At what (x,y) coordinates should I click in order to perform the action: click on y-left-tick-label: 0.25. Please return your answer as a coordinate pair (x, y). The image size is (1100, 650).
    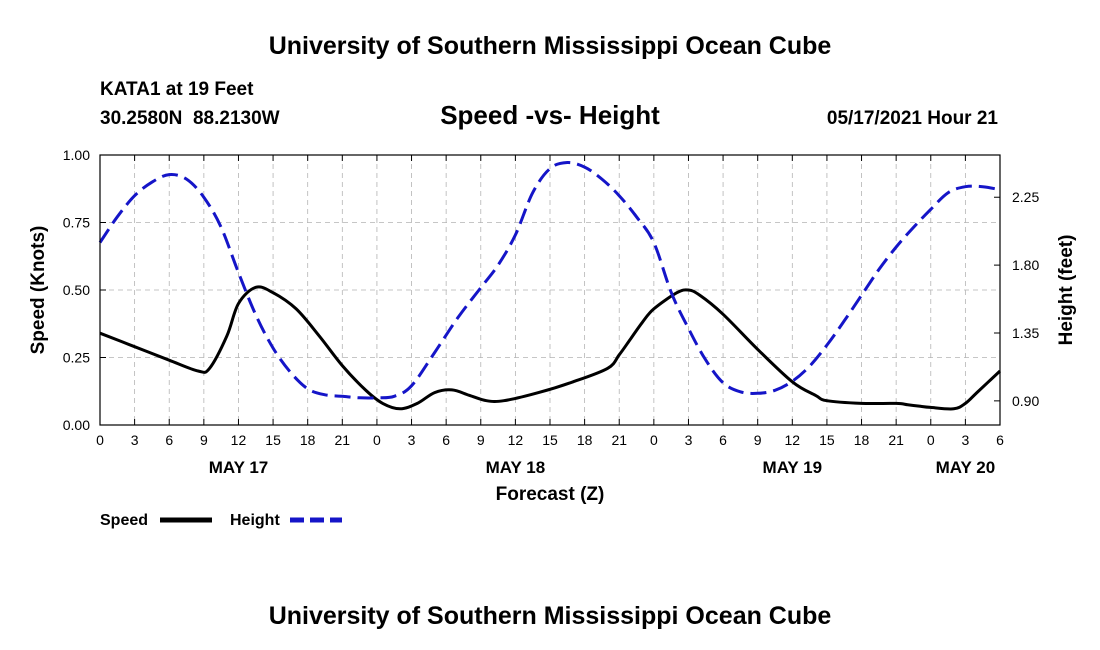
    Looking at the image, I should click on (76, 358).